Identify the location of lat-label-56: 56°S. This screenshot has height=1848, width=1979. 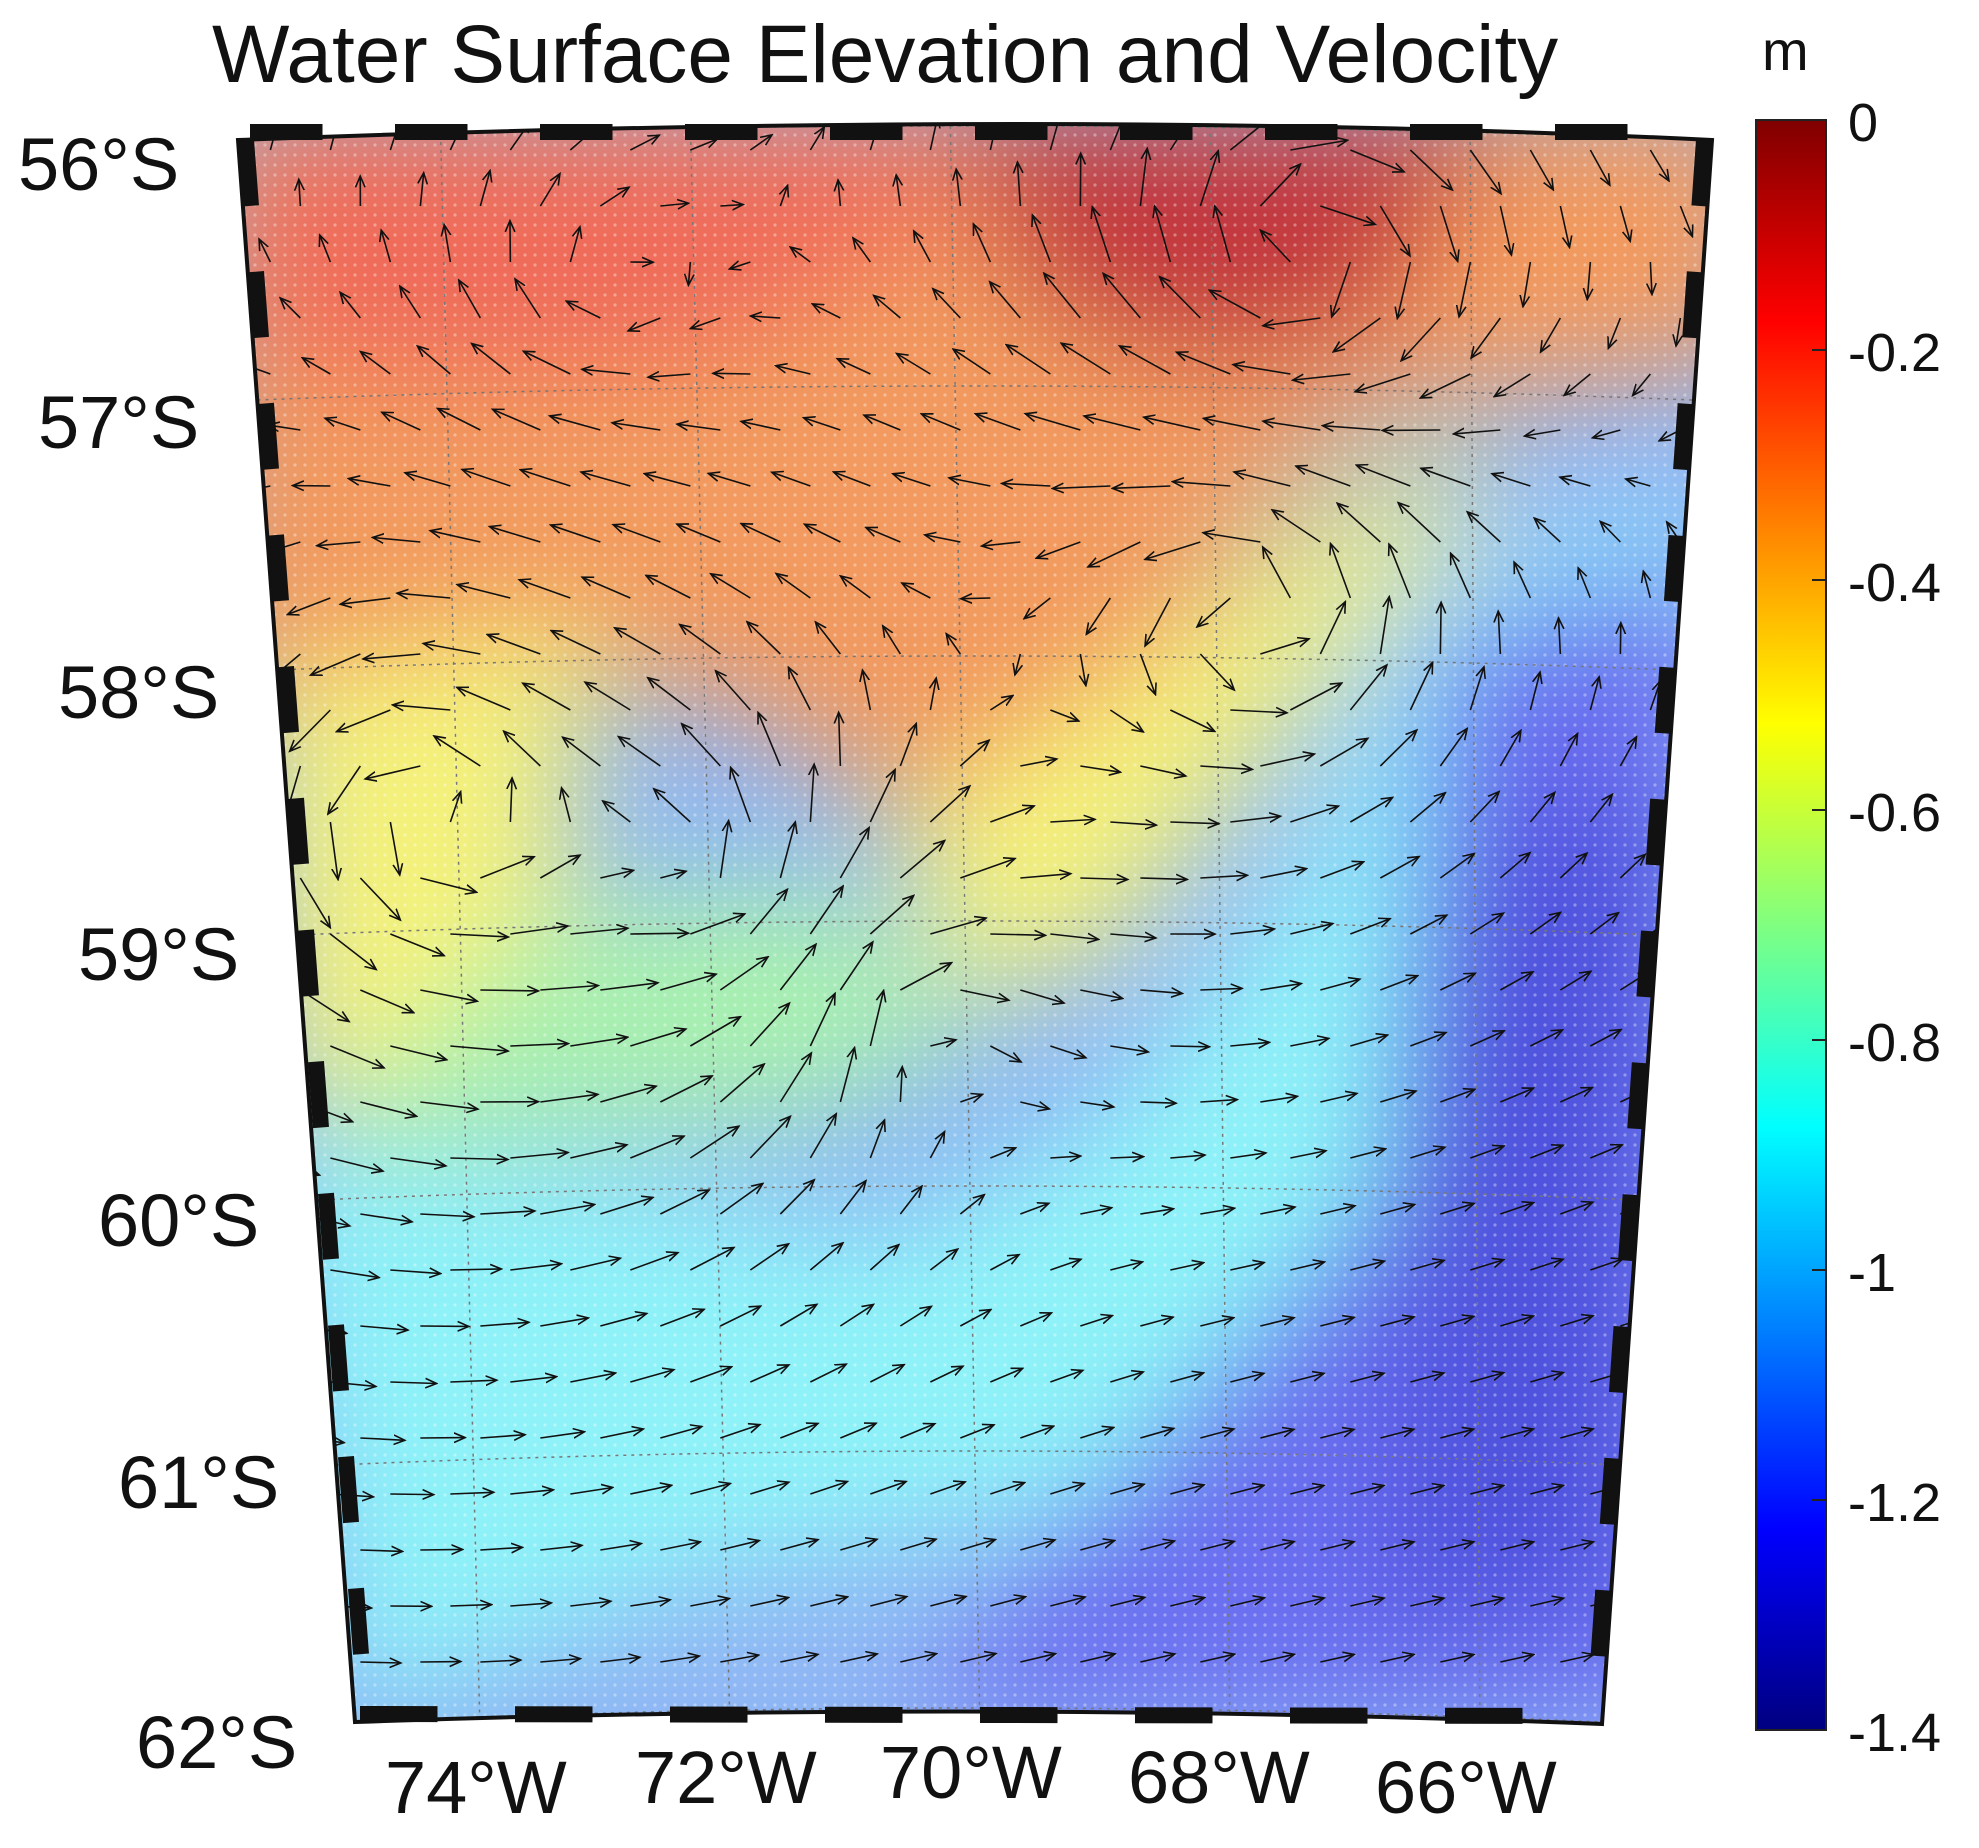
(99, 164).